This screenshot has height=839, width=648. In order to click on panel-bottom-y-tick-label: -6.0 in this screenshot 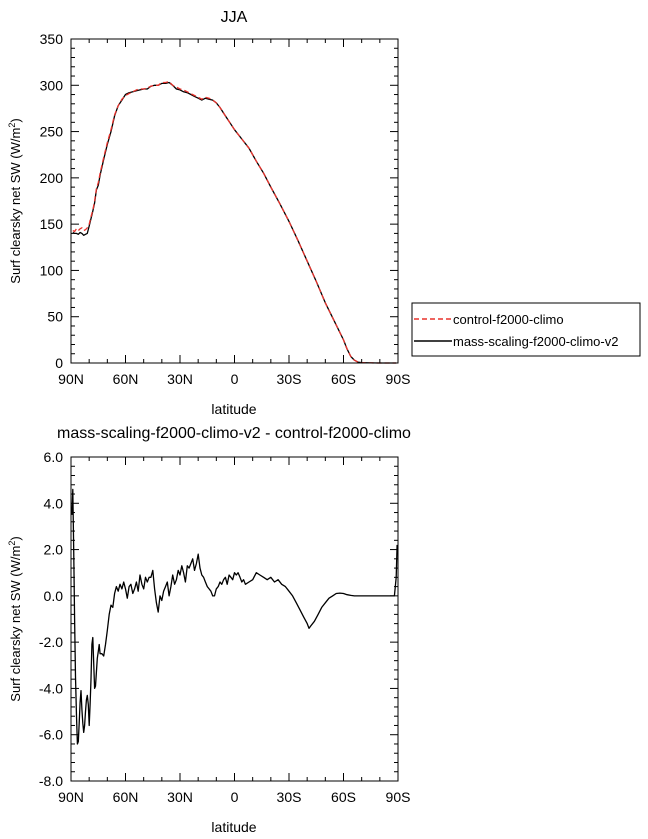, I will do `click(51, 735)`.